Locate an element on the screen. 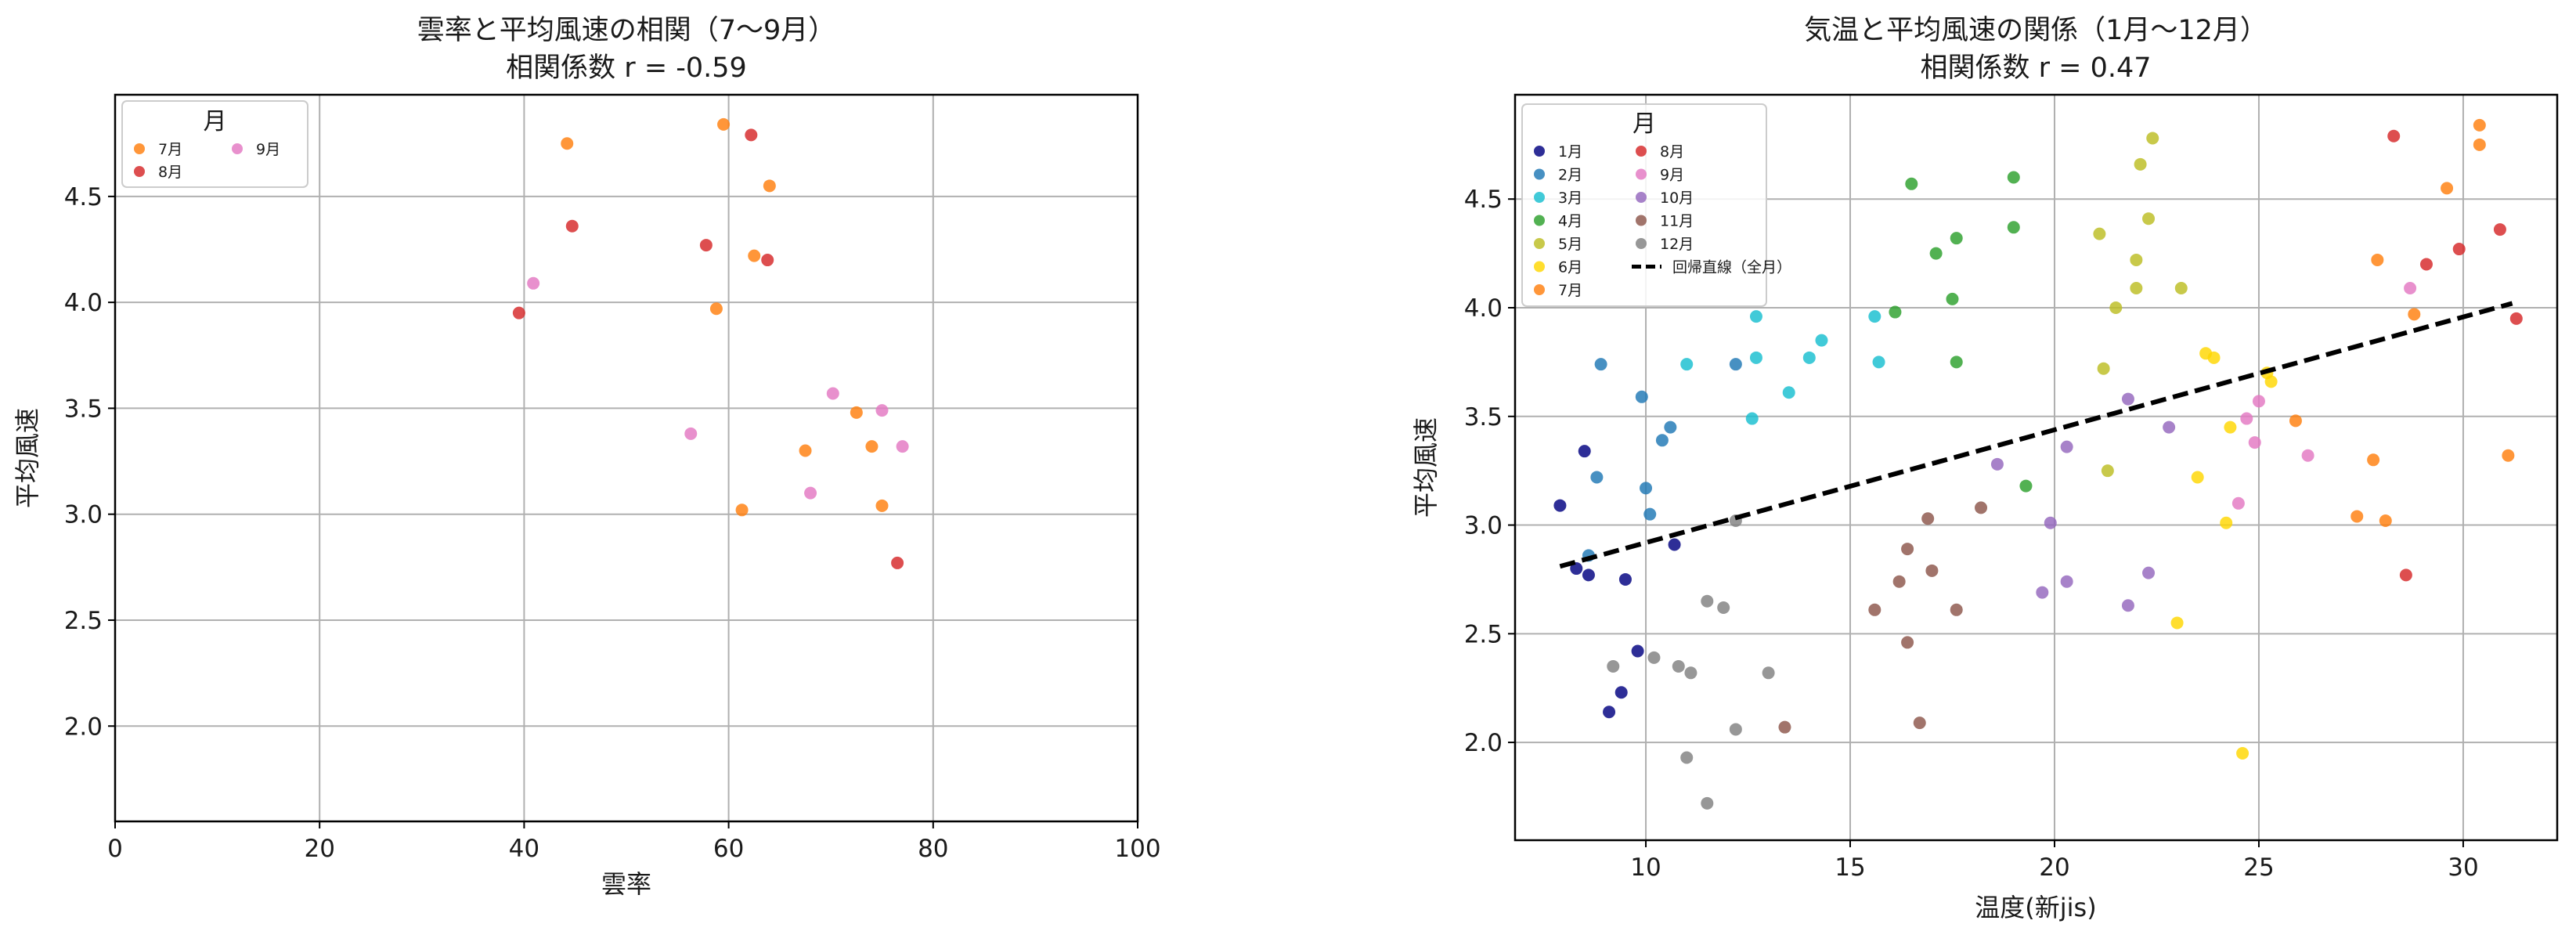  legend-label: 11月 is located at coordinates (1677, 221).